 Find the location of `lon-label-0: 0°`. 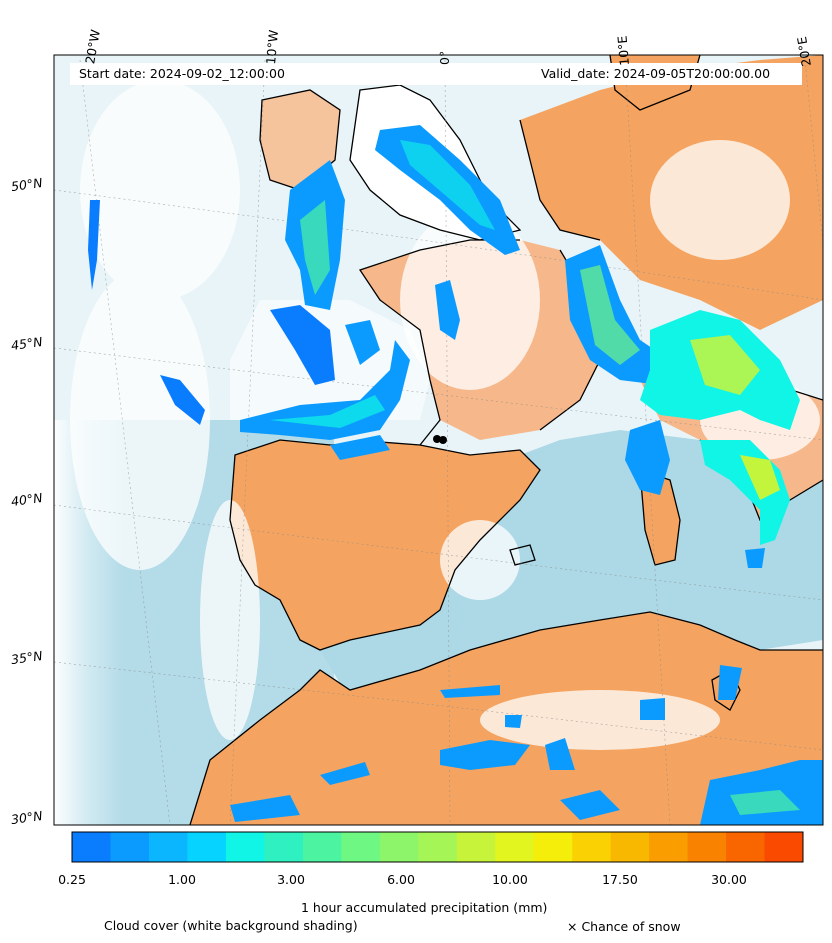

lon-label-0: 0° is located at coordinates (444, 57).